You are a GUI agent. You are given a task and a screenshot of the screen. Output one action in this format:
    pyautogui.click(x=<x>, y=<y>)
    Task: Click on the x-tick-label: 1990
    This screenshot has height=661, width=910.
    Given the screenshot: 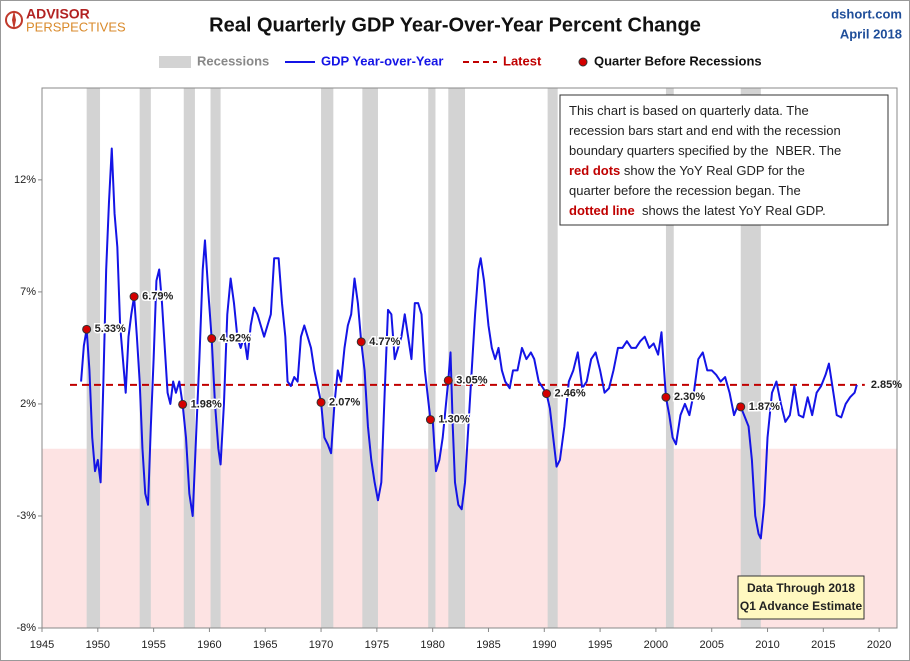 What is the action you would take?
    pyautogui.click(x=544, y=645)
    